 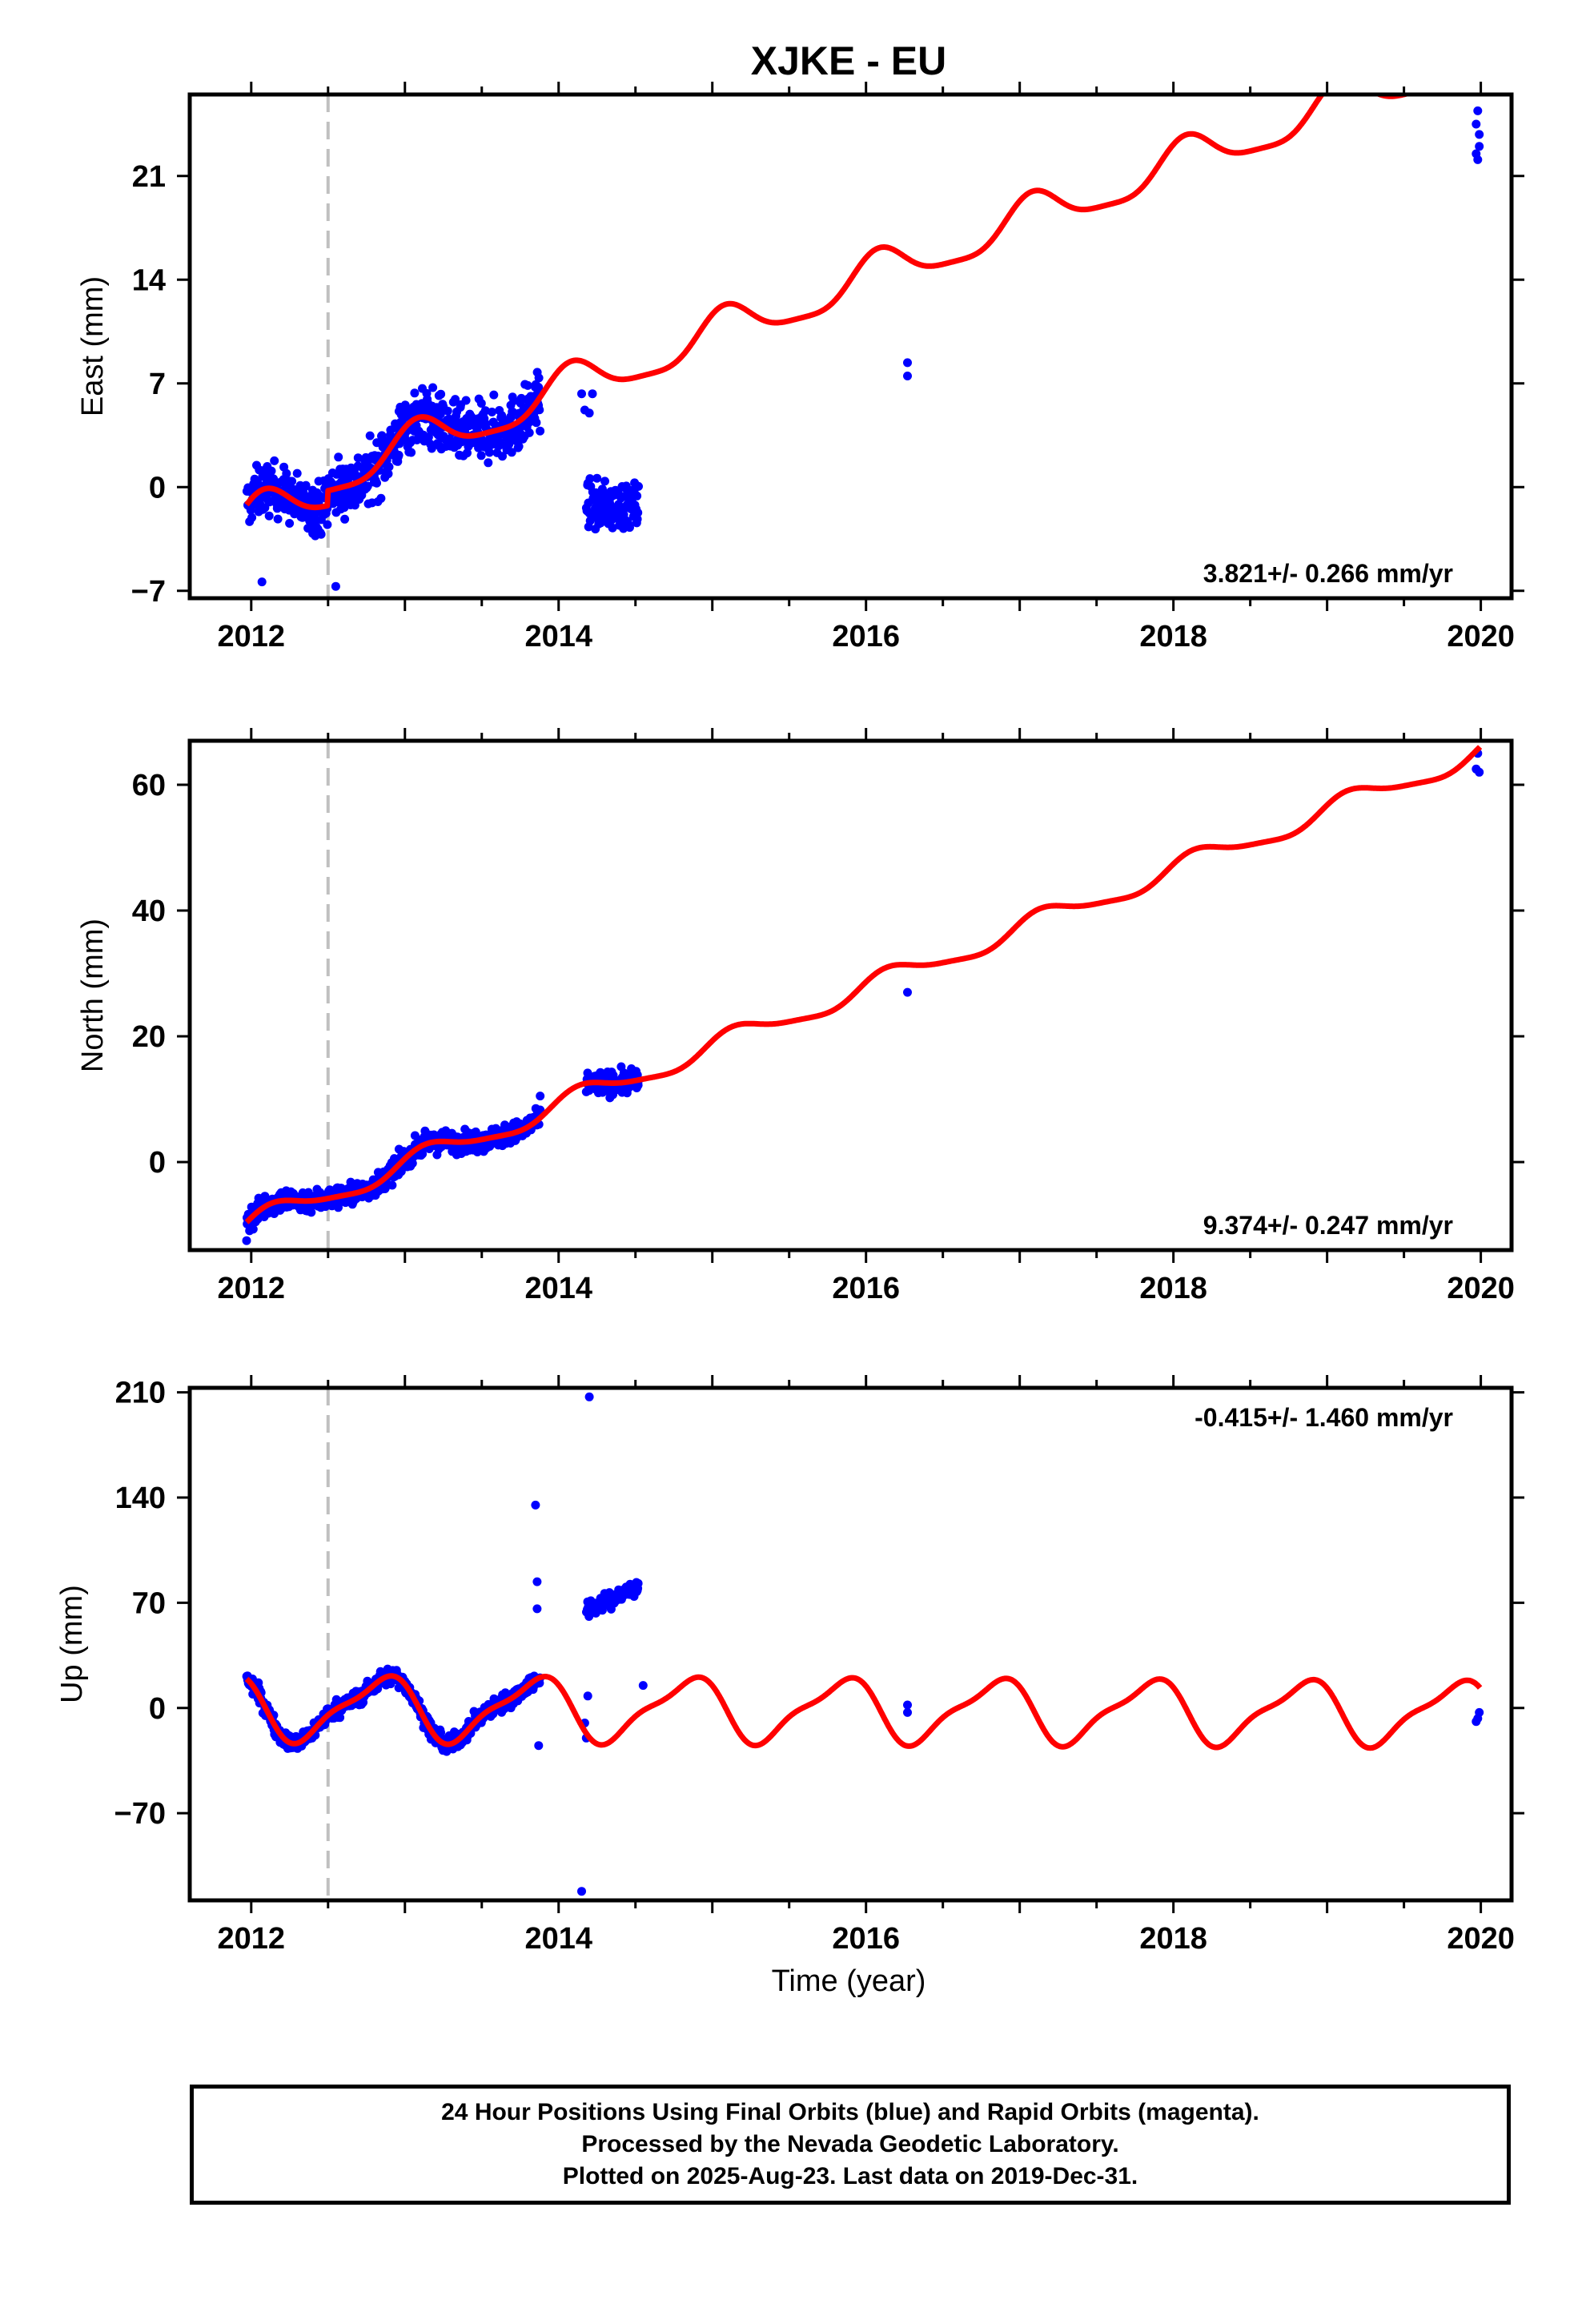 What do you see at coordinates (252, 1288) in the screenshot?
I see `x-tick-label: 2012` at bounding box center [252, 1288].